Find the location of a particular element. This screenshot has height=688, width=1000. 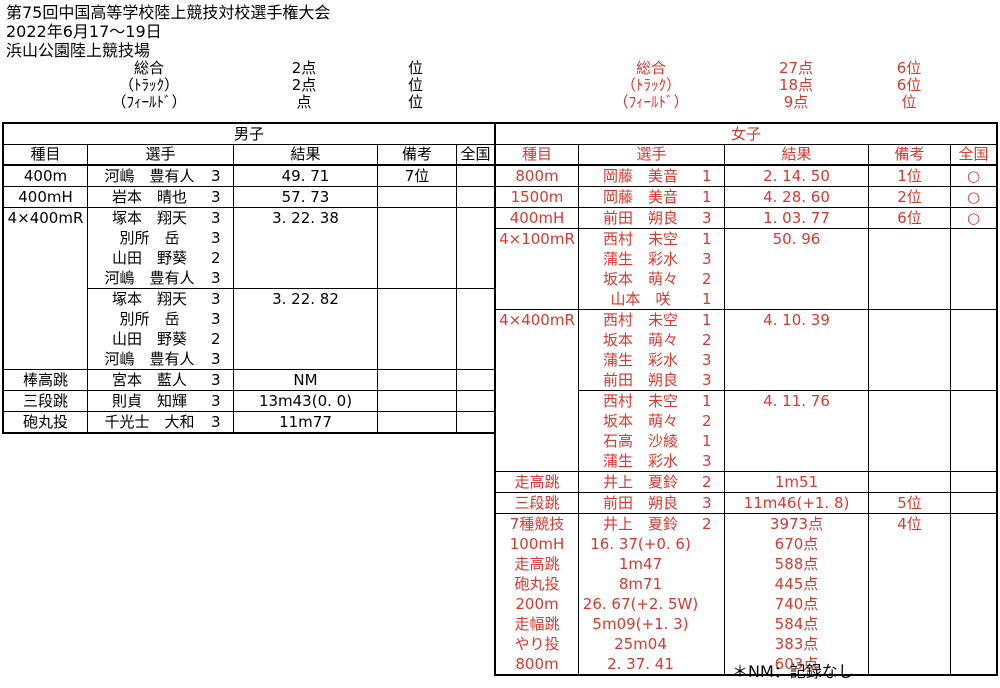

event-label: 砲丸投 is located at coordinates (537, 584).